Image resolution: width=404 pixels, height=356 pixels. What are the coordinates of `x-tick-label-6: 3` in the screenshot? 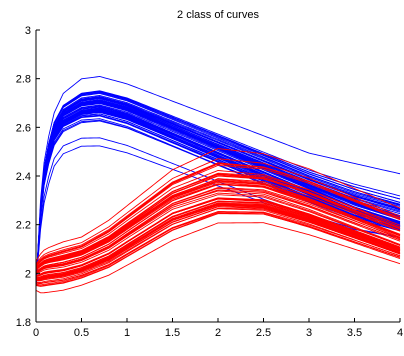 It's located at (309, 333).